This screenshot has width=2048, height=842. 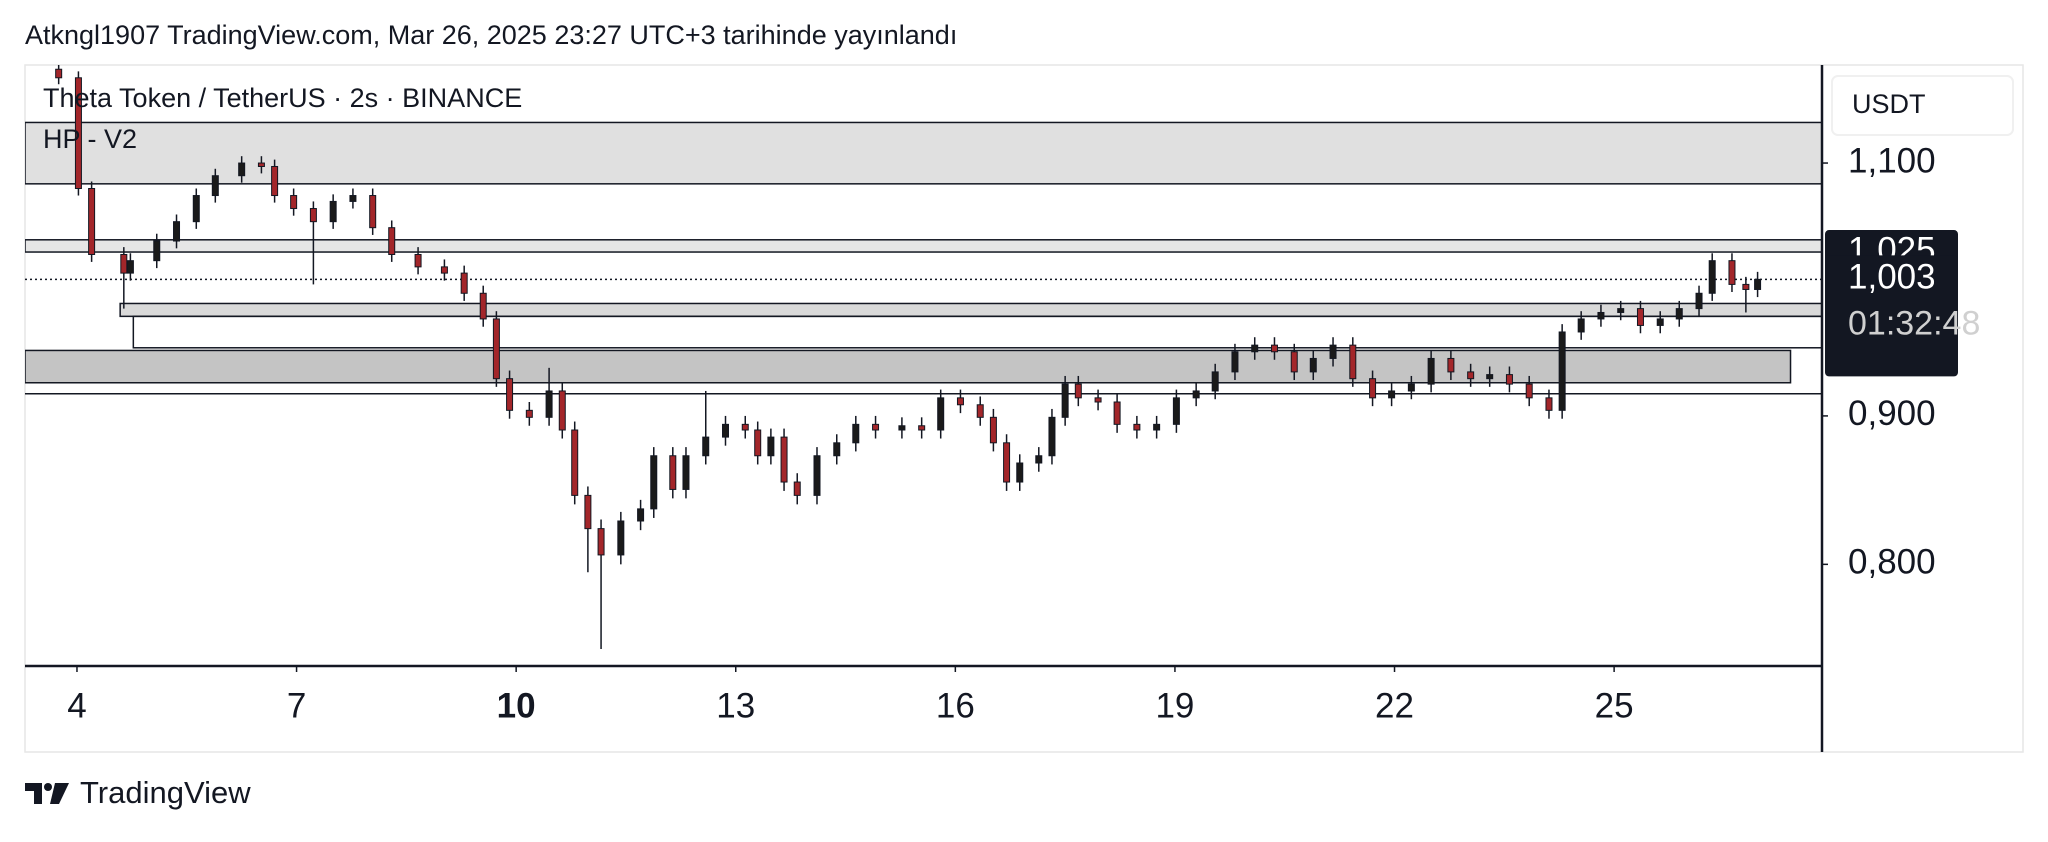 I want to click on symbol-title: Theta Token / TetherUS · 2s · BINANCE, so click(x=282, y=98).